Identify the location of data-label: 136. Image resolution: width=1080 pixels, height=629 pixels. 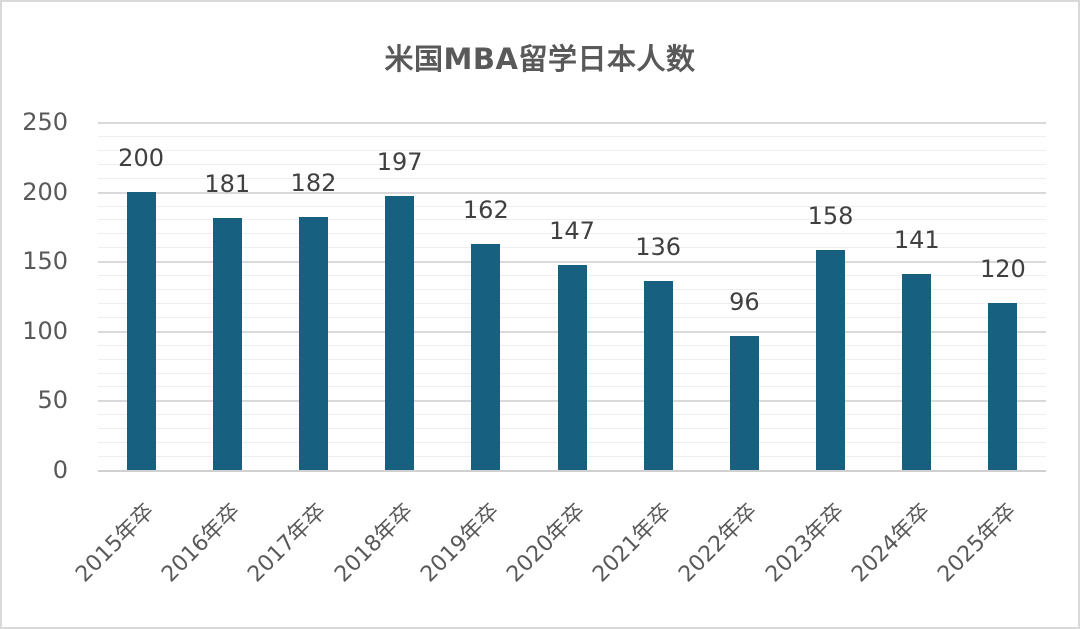
(658, 246).